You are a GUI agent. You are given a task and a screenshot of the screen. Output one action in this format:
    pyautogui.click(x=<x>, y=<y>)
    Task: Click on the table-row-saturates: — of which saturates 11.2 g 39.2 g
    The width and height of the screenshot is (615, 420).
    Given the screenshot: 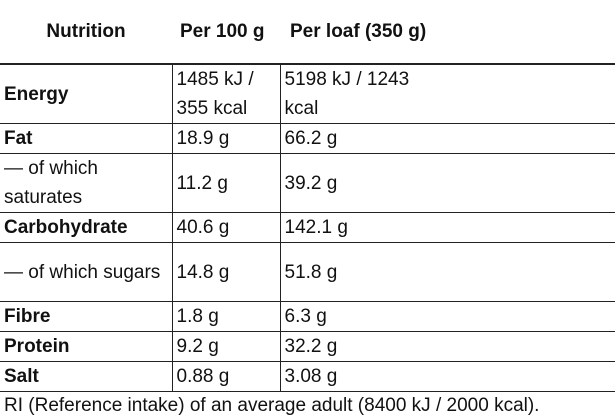 What is the action you would take?
    pyautogui.click(x=307, y=183)
    